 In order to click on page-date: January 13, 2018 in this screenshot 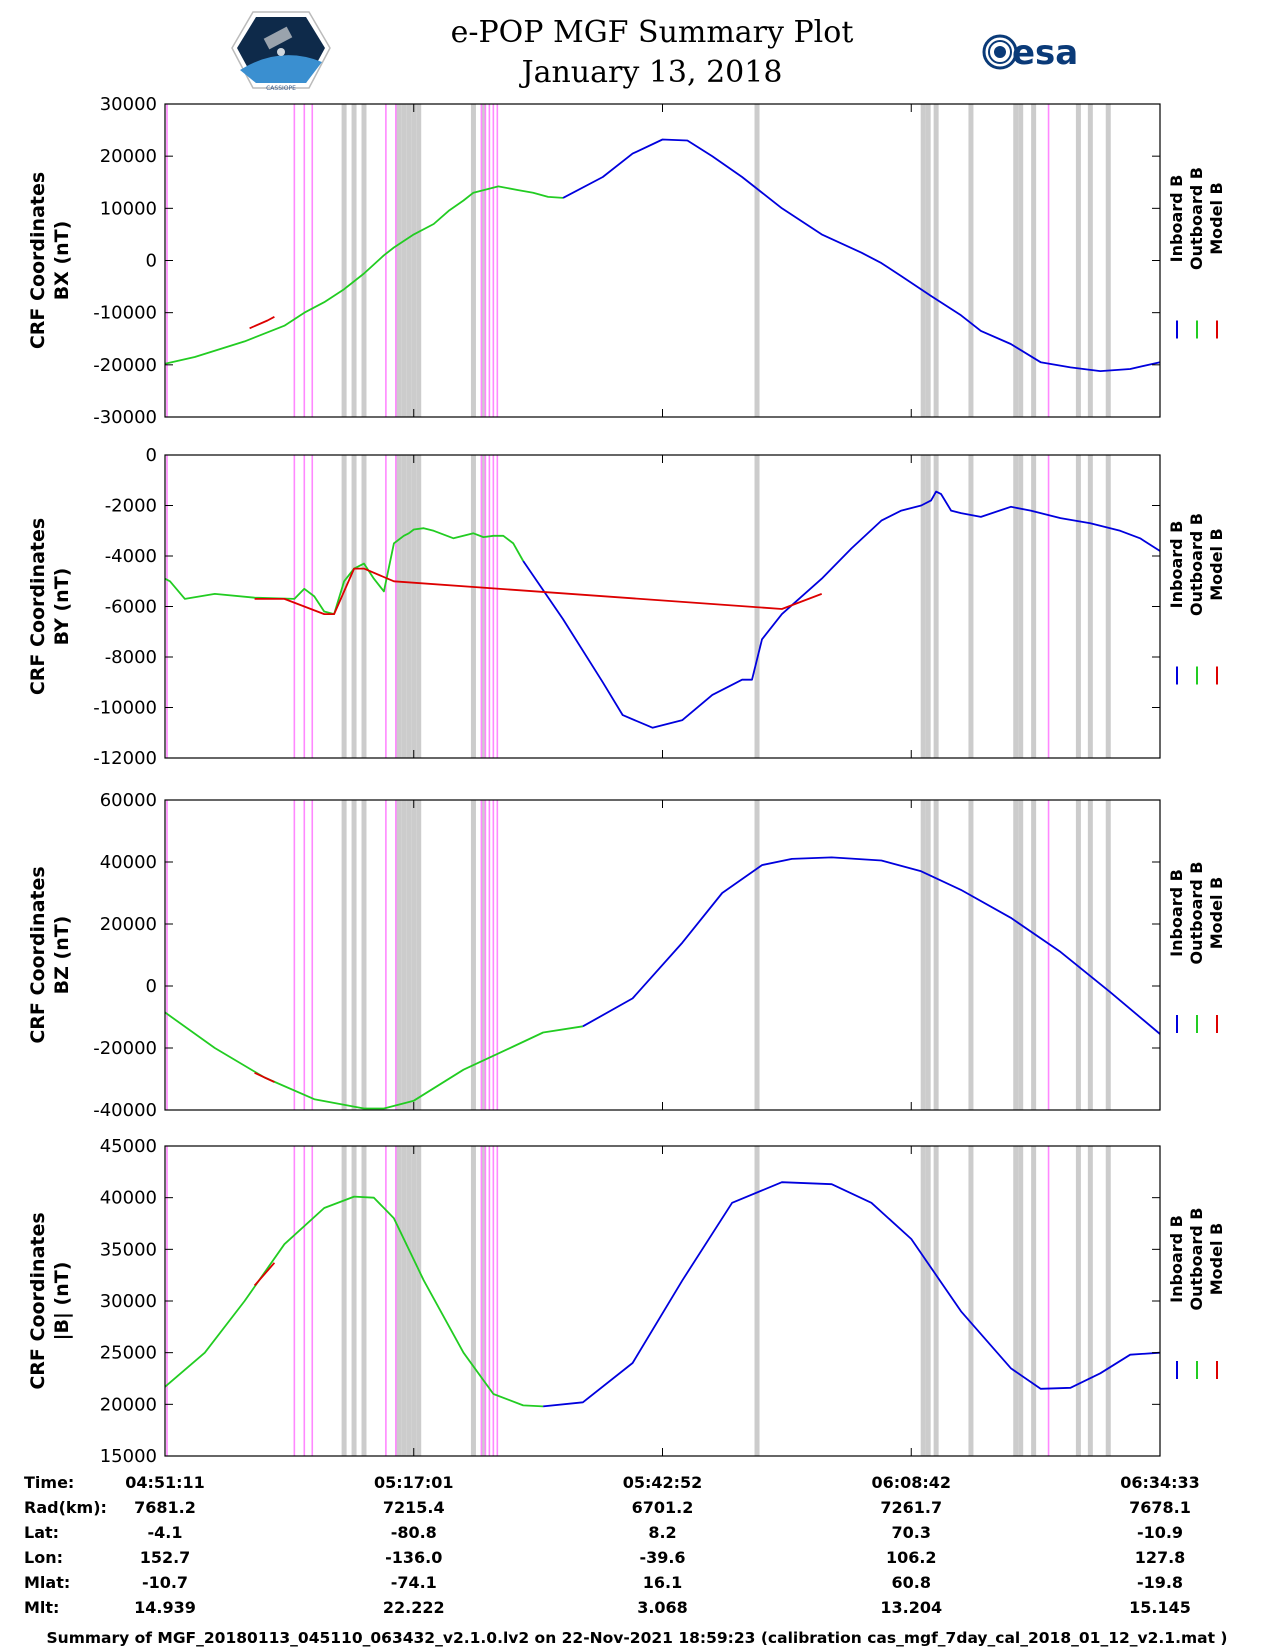, I will do `click(651, 72)`.